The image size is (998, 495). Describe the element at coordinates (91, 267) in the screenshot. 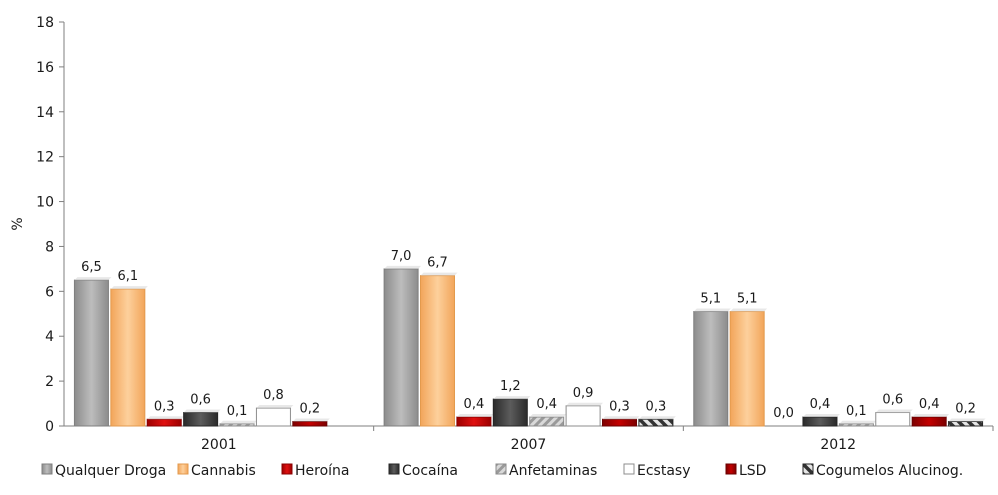

I see `data-label: 6,5` at that location.